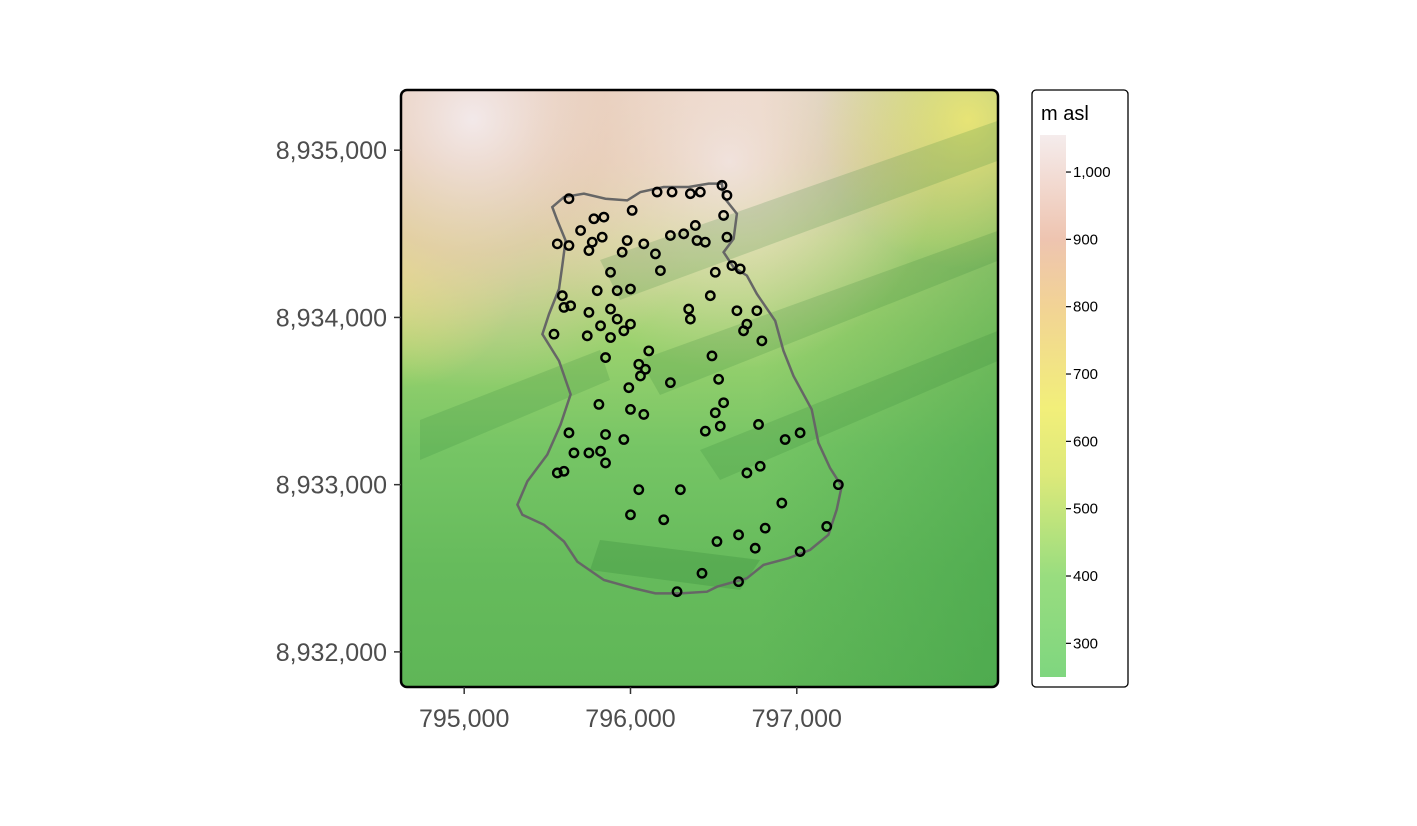 The width and height of the screenshot is (1417, 826). Describe the element at coordinates (331, 151) in the screenshot. I see `y-tick-label: 8,935,000` at that location.